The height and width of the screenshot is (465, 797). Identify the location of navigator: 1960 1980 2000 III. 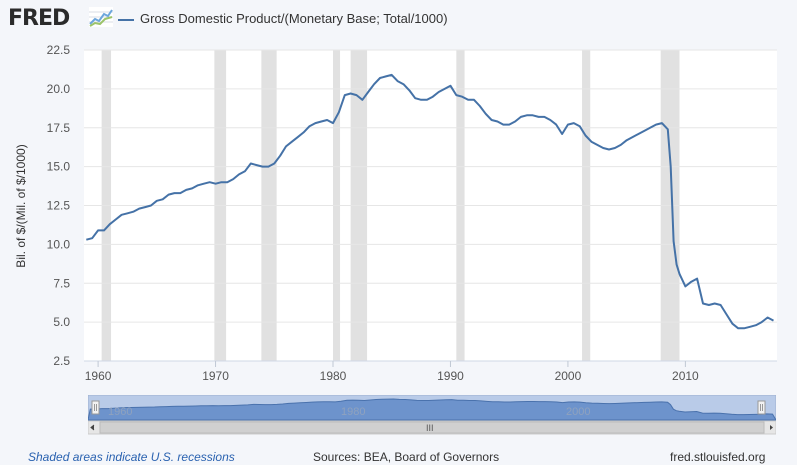
(432, 414).